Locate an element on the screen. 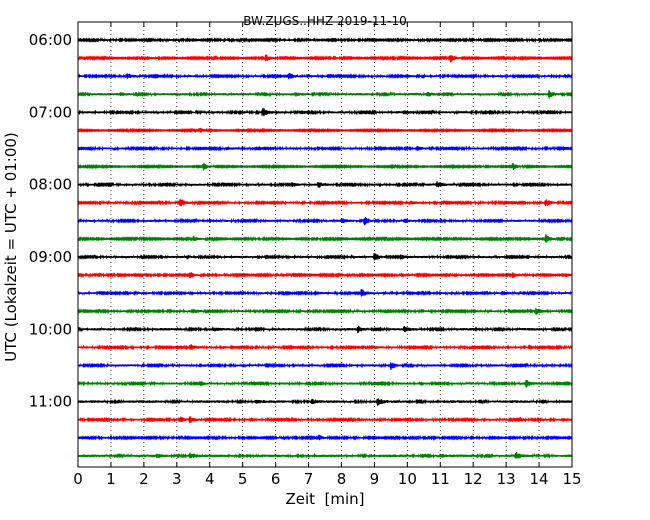  y-axis-label: UTC (Lokalzeit = UTC + 01:00) is located at coordinates (11, 247).